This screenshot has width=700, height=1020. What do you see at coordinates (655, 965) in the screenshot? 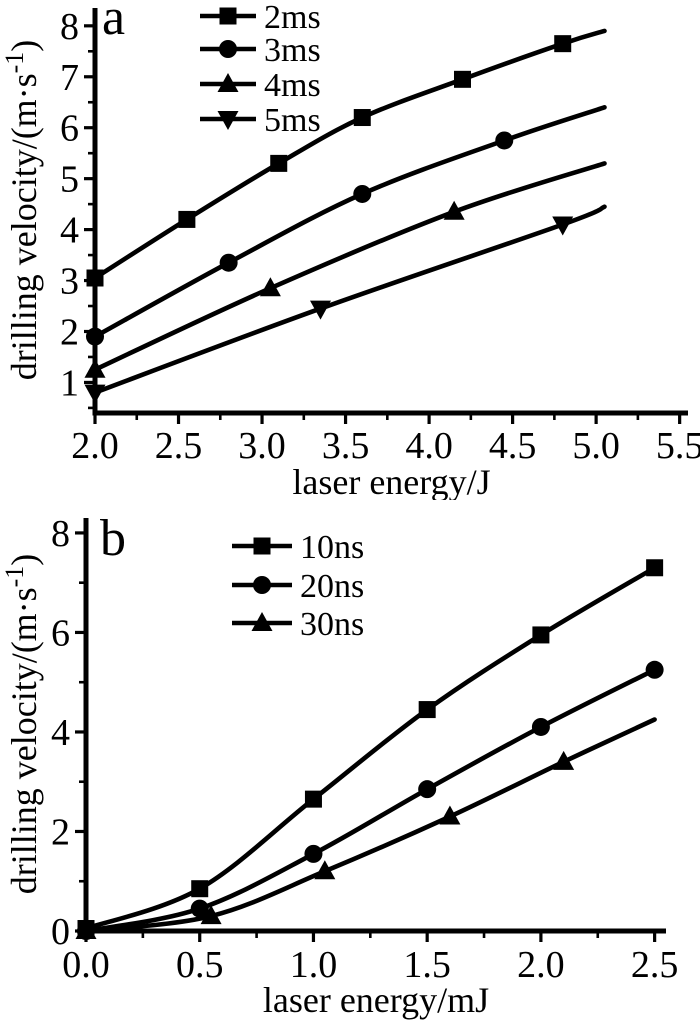
I see `x-tick-label: 2.5` at bounding box center [655, 965].